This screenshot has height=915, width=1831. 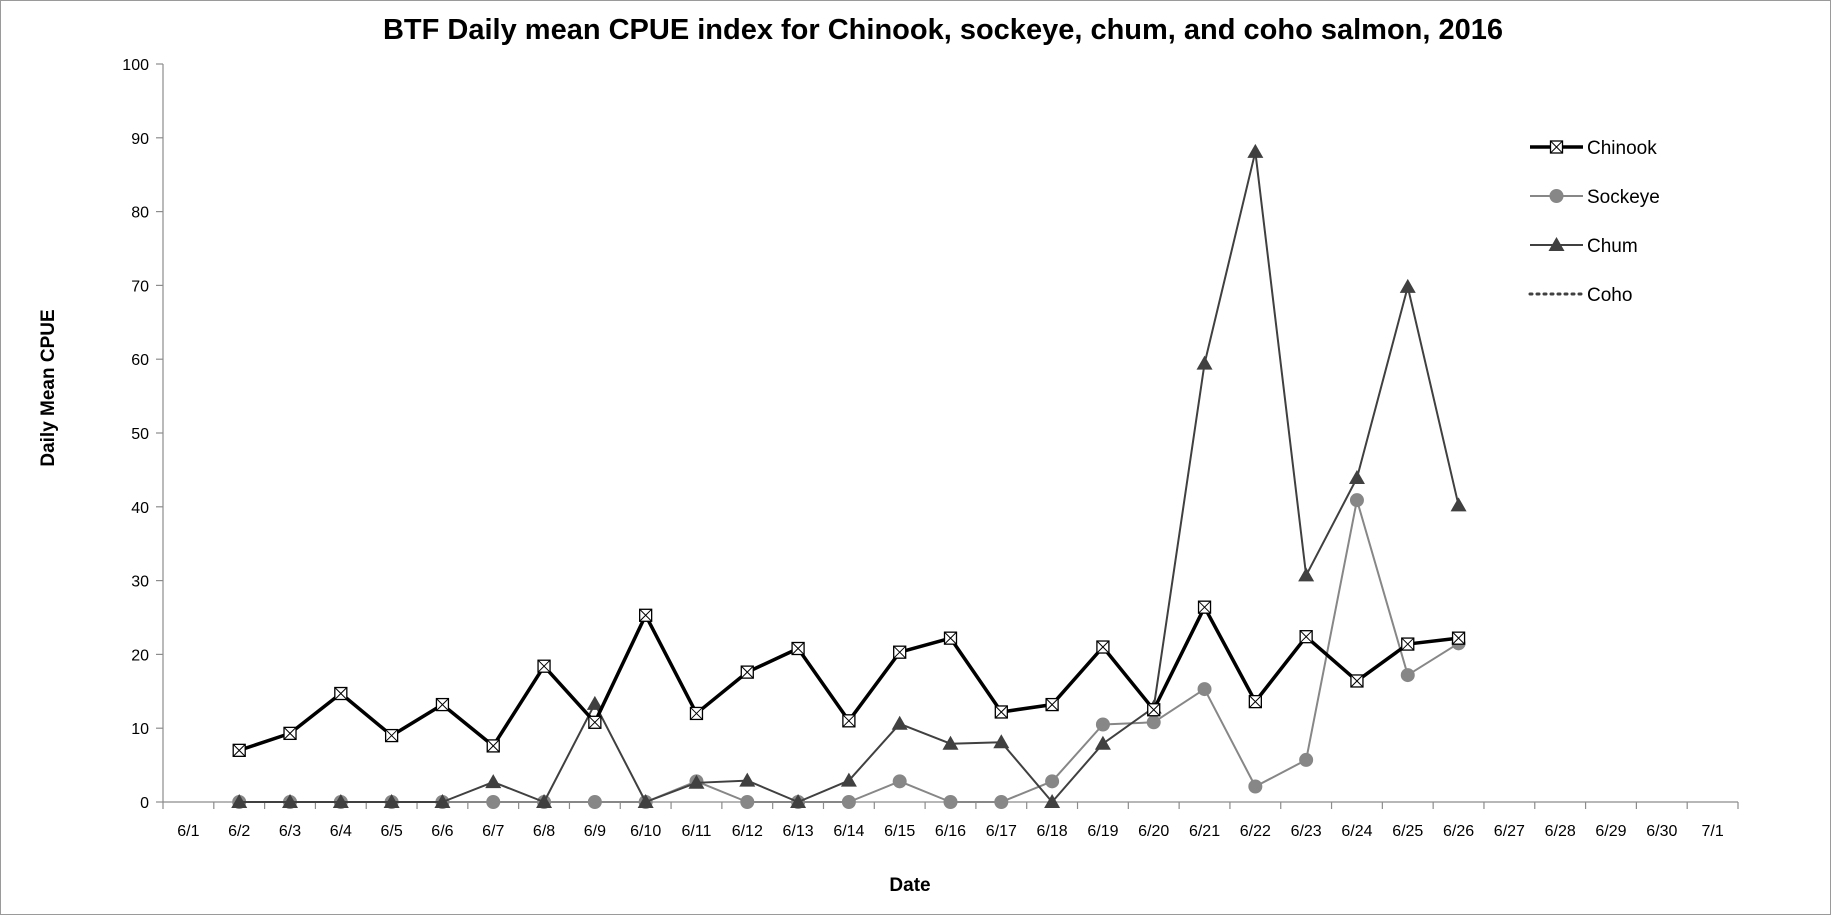 I want to click on x-tick-label: 6/18, so click(x=1052, y=831).